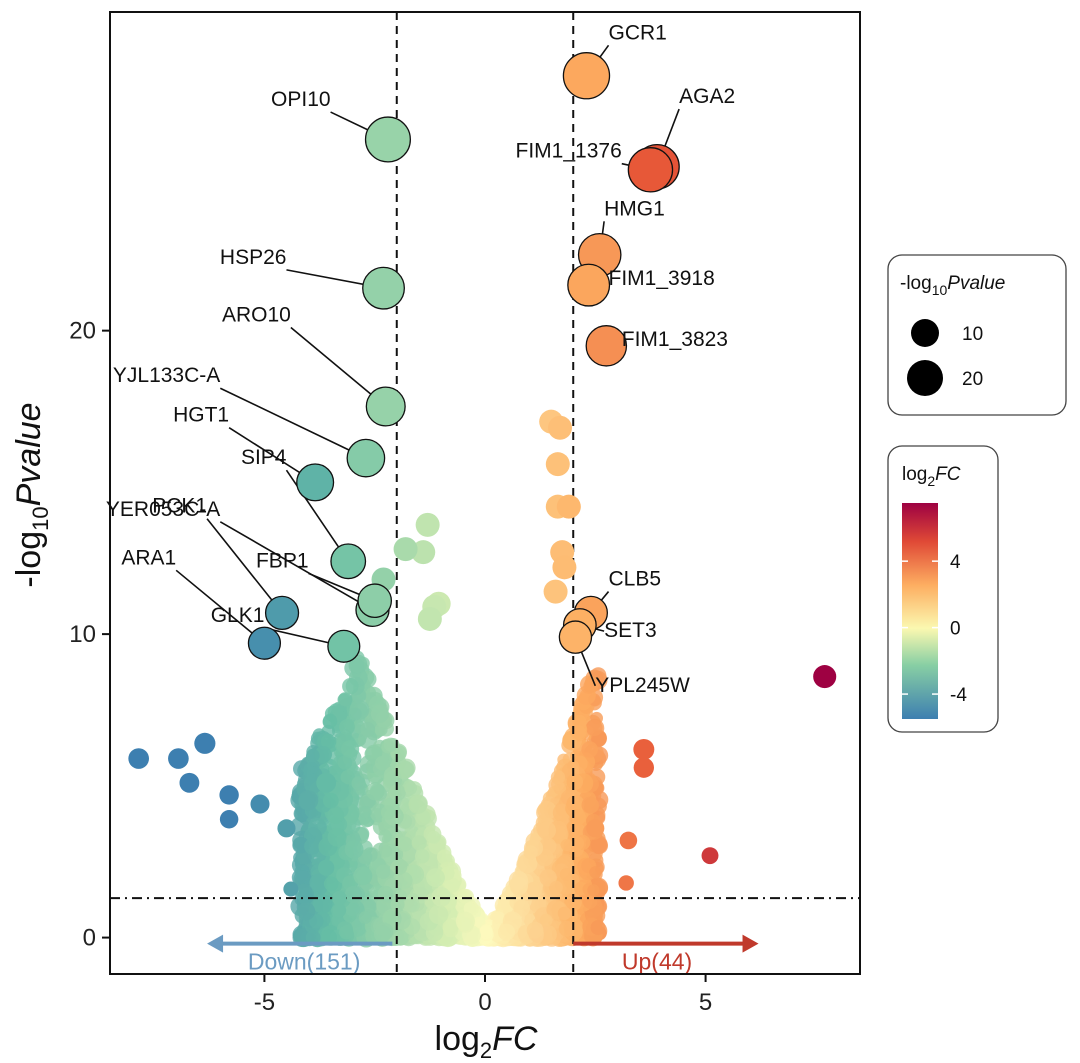 This screenshot has width=1080, height=1063. What do you see at coordinates (486, 1041) in the screenshot?
I see `x-axis-title: log2FC` at bounding box center [486, 1041].